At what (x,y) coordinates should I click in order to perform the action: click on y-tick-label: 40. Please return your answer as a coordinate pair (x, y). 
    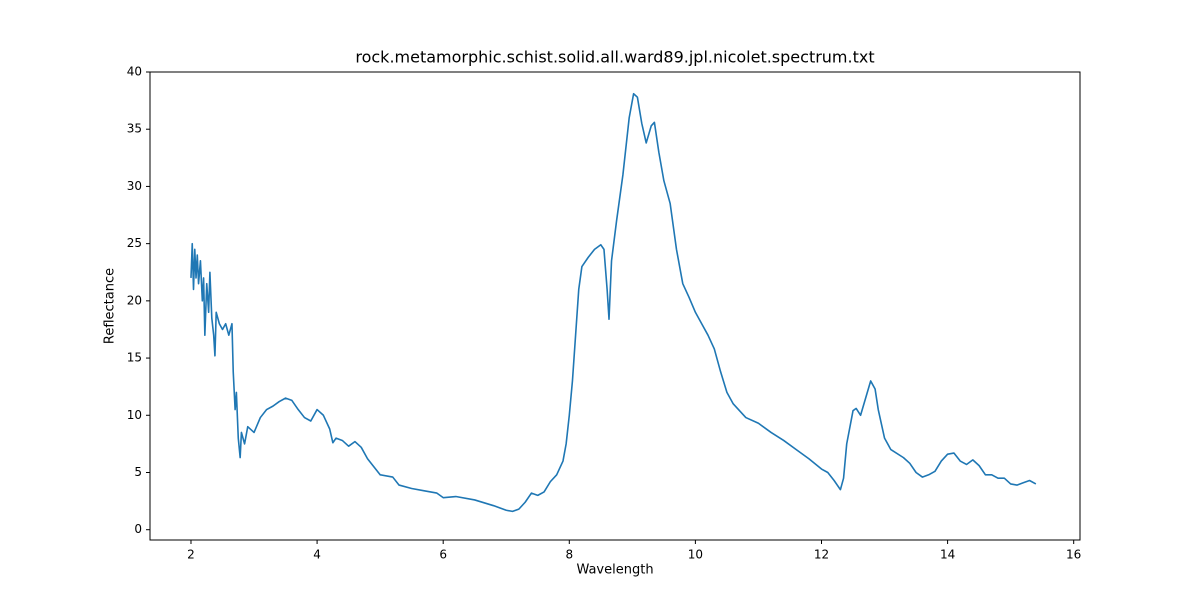
    Looking at the image, I should click on (134, 72).